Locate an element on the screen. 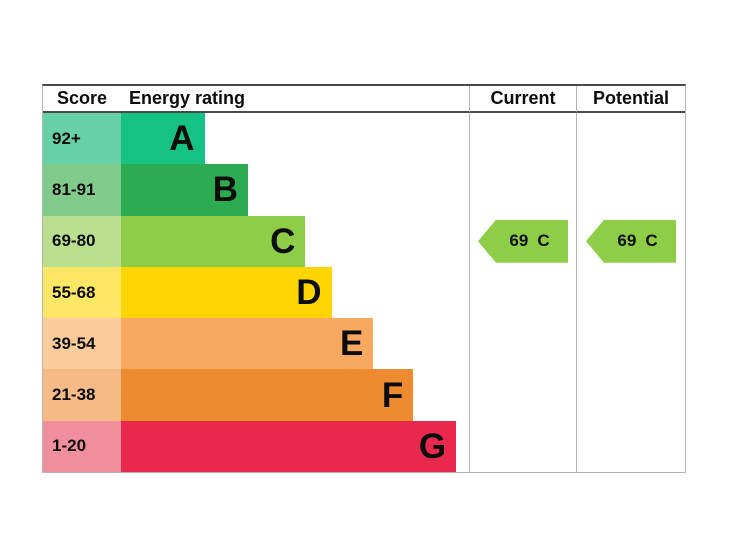 The image size is (733, 550). band-bar-cell: C is located at coordinates (295, 241).